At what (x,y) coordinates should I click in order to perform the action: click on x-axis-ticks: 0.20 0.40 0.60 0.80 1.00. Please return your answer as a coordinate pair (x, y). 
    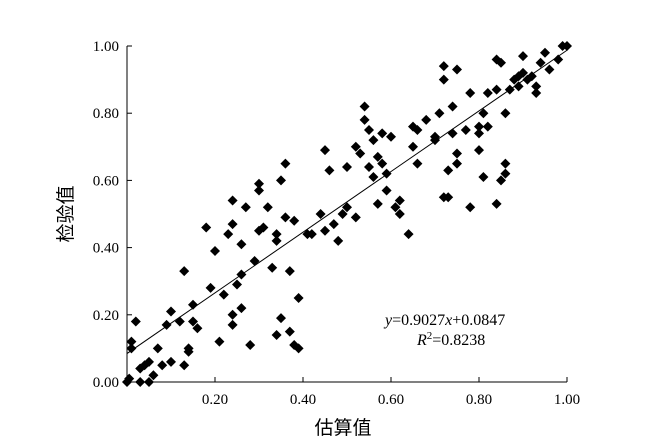
    Looking at the image, I should click on (391, 392).